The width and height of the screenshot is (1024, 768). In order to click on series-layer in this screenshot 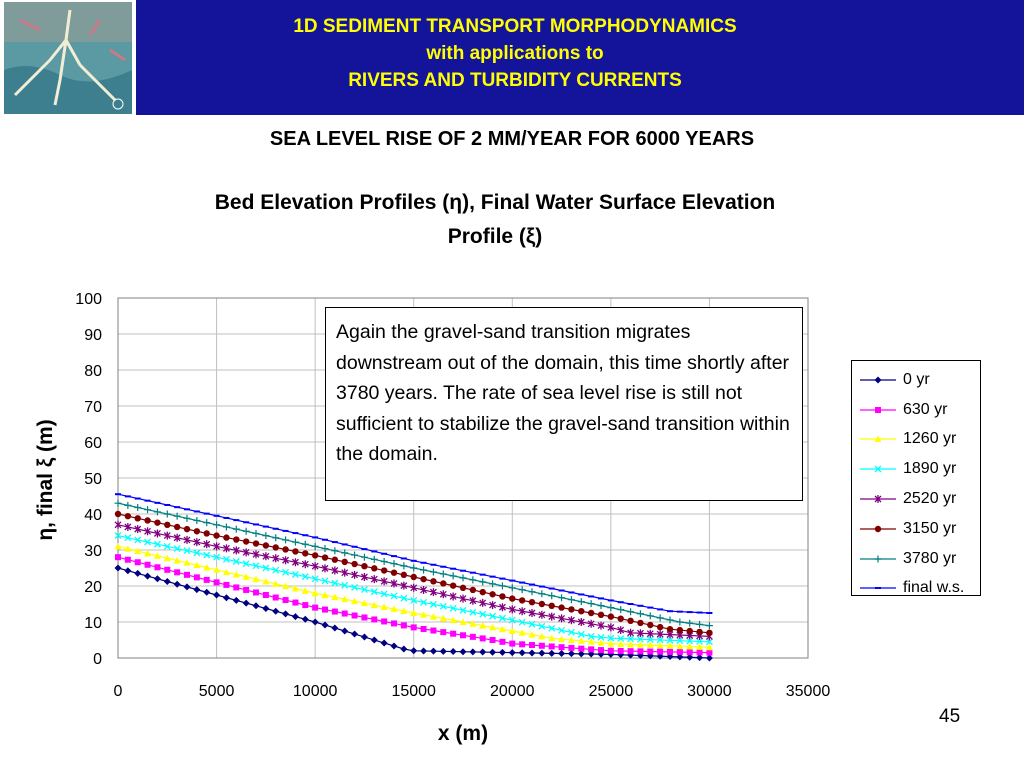, I will do `click(413, 577)`.